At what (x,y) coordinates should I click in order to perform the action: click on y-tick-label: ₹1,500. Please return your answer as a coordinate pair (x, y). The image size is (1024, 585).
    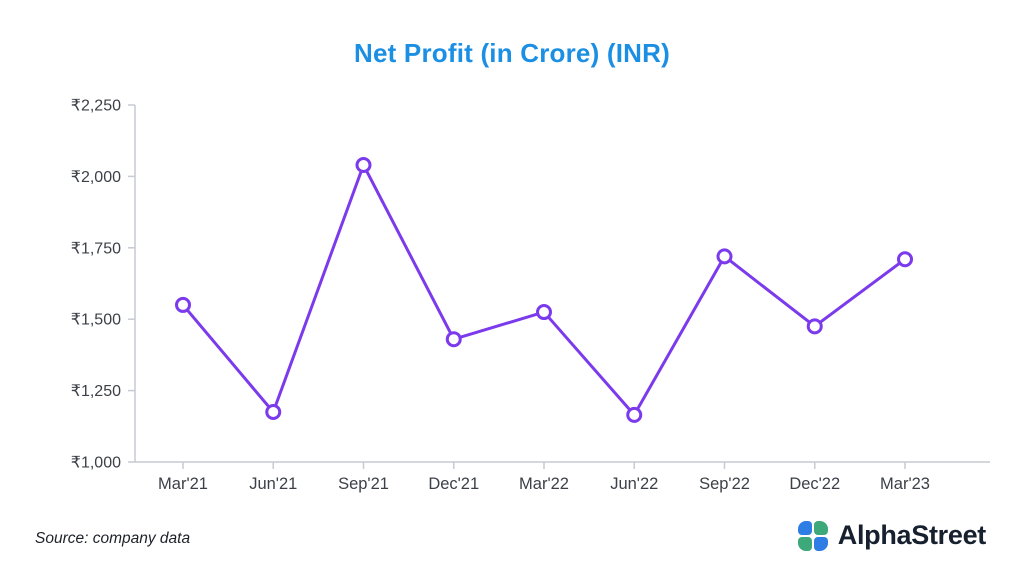
    Looking at the image, I should click on (96, 320).